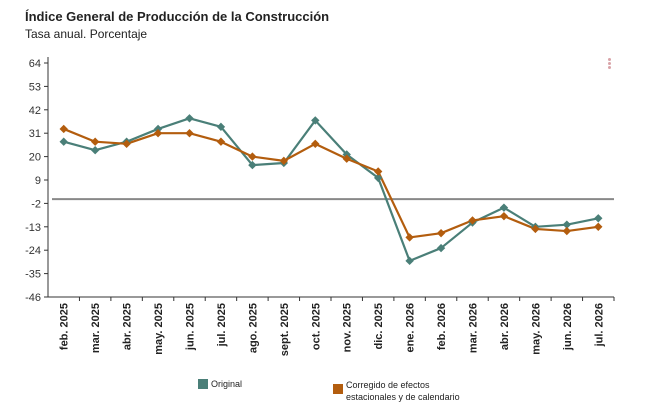 The height and width of the screenshot is (419, 670). What do you see at coordinates (35, 158) in the screenshot?
I see `y-tick-label-4: 20` at bounding box center [35, 158].